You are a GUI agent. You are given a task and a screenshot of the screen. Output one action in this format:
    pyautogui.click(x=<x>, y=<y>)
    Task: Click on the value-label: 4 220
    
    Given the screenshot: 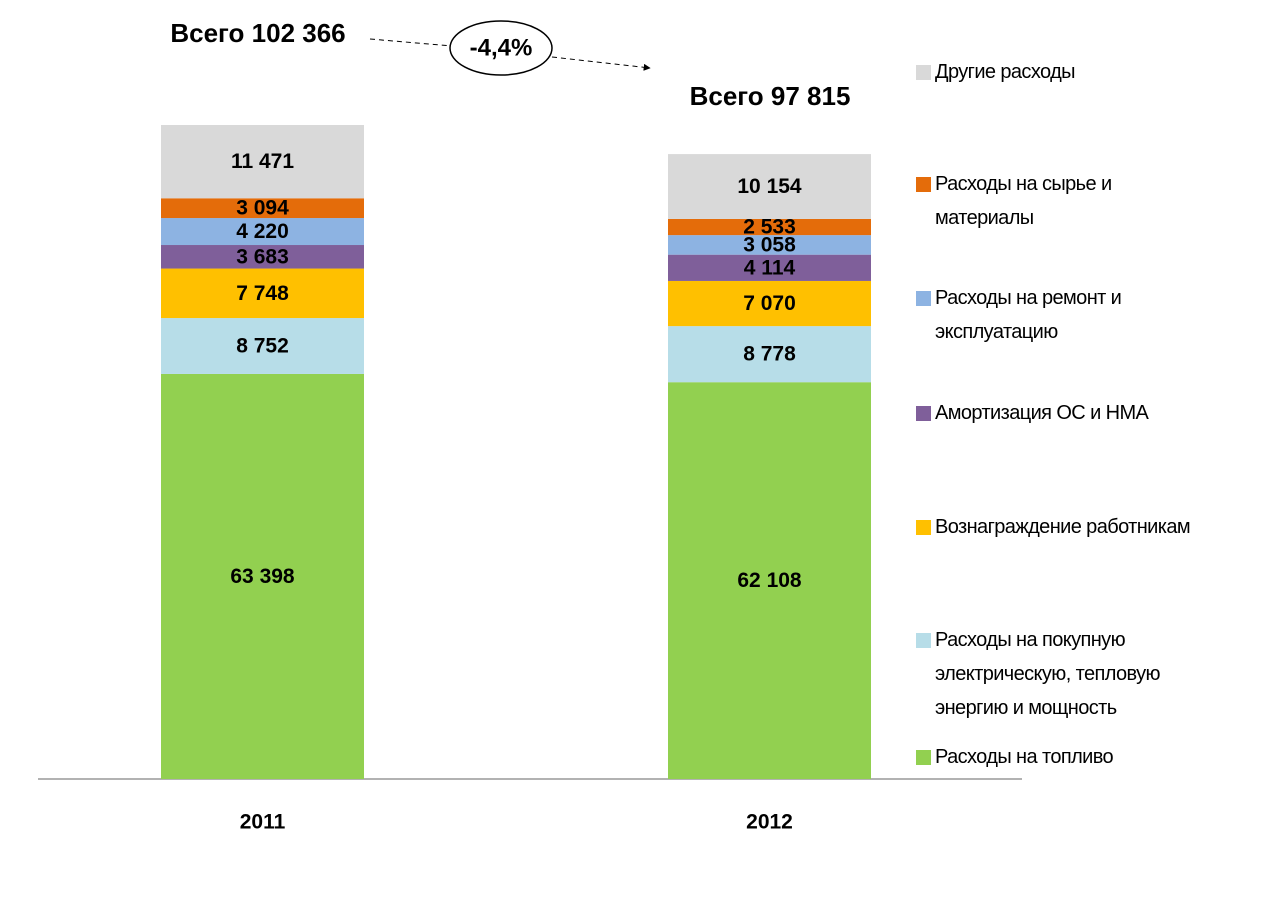 What is the action you would take?
    pyautogui.click(x=262, y=231)
    